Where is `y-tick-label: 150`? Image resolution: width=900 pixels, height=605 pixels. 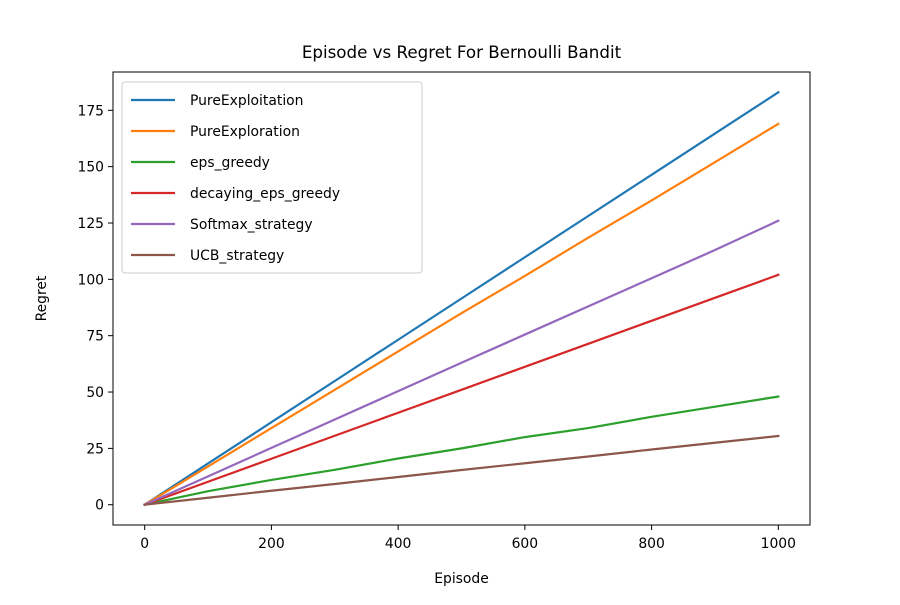
y-tick-label: 150 is located at coordinates (90, 168).